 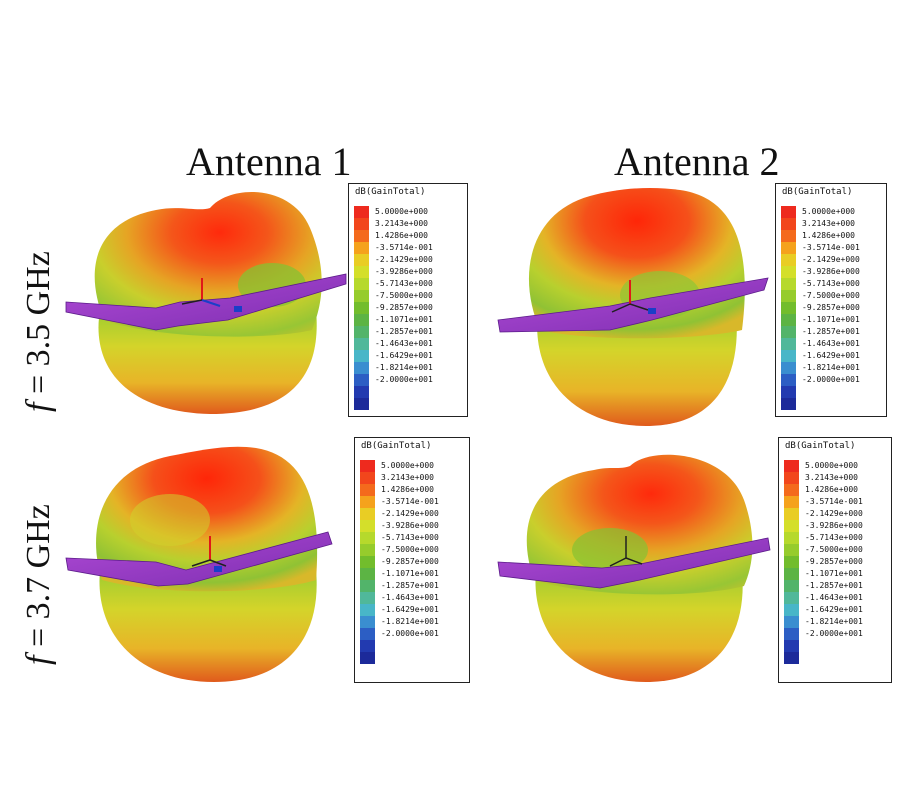 I want to click on row-label-text: = 3.5 GHz, so click(x=38, y=327).